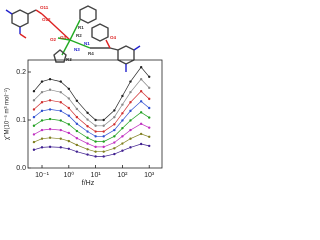 The image size is (320, 240). I want to click on atom-label: N1, so click(87, 43).